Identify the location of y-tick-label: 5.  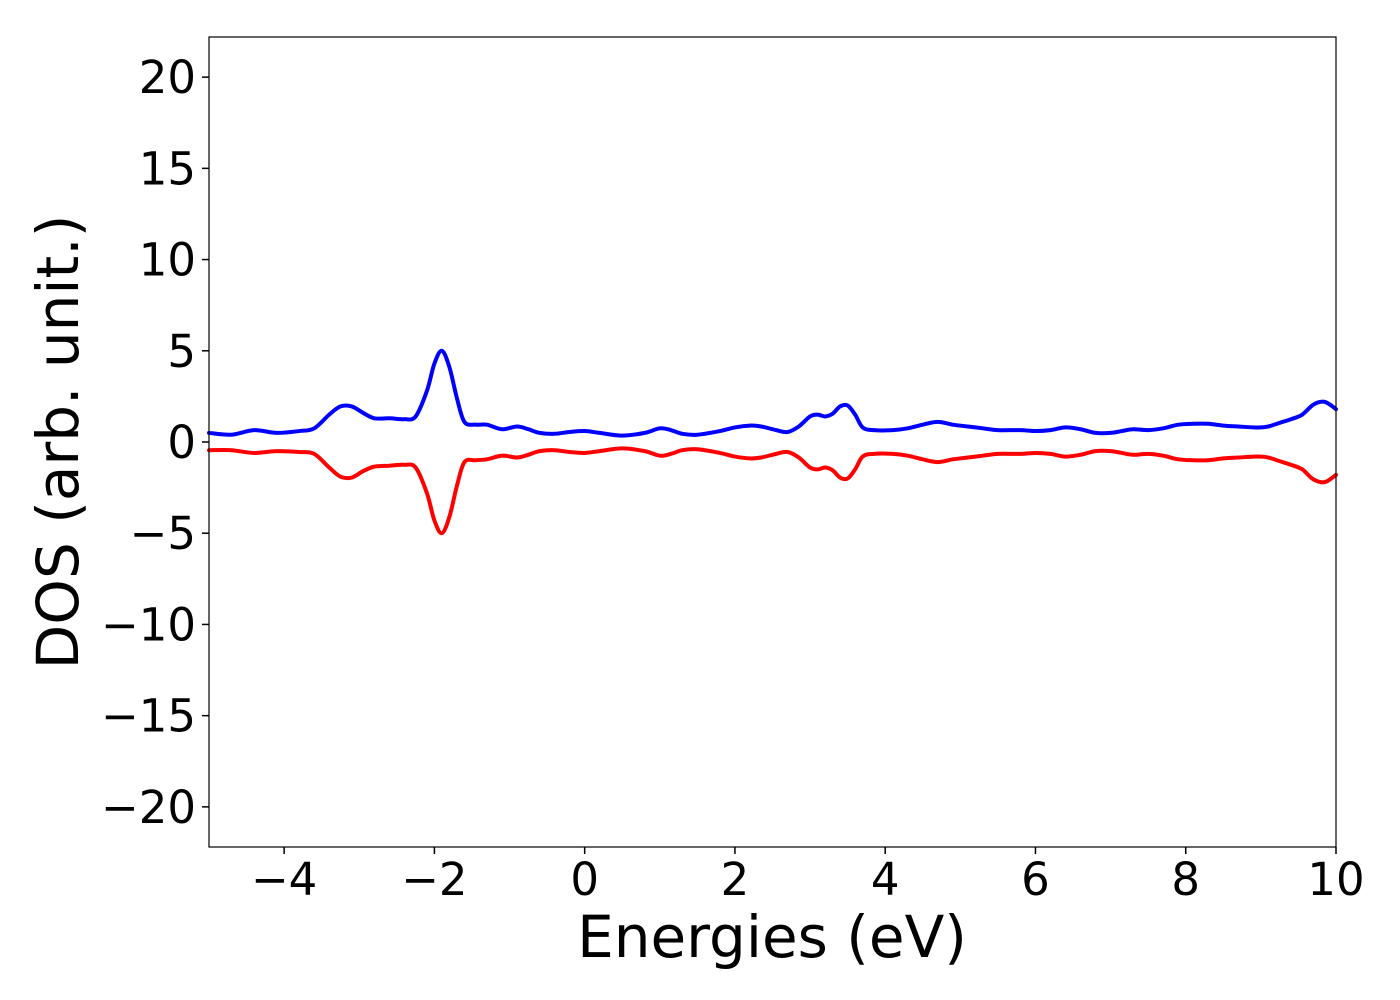
(181, 351).